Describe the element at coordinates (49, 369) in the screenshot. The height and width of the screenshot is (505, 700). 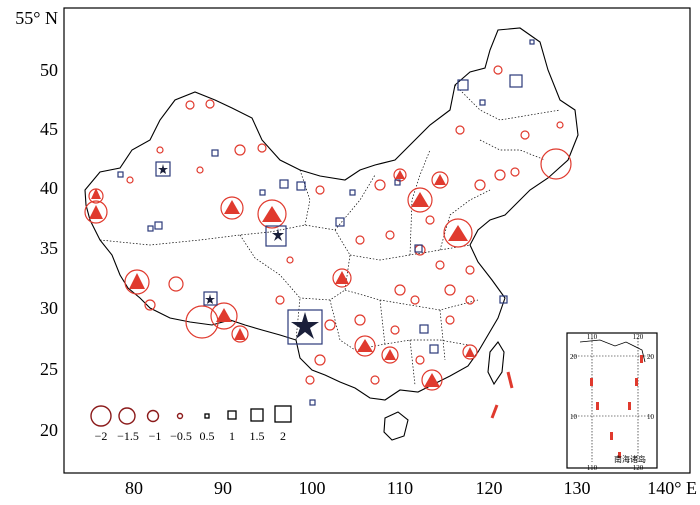
I see `y-tick-label: 25` at that location.